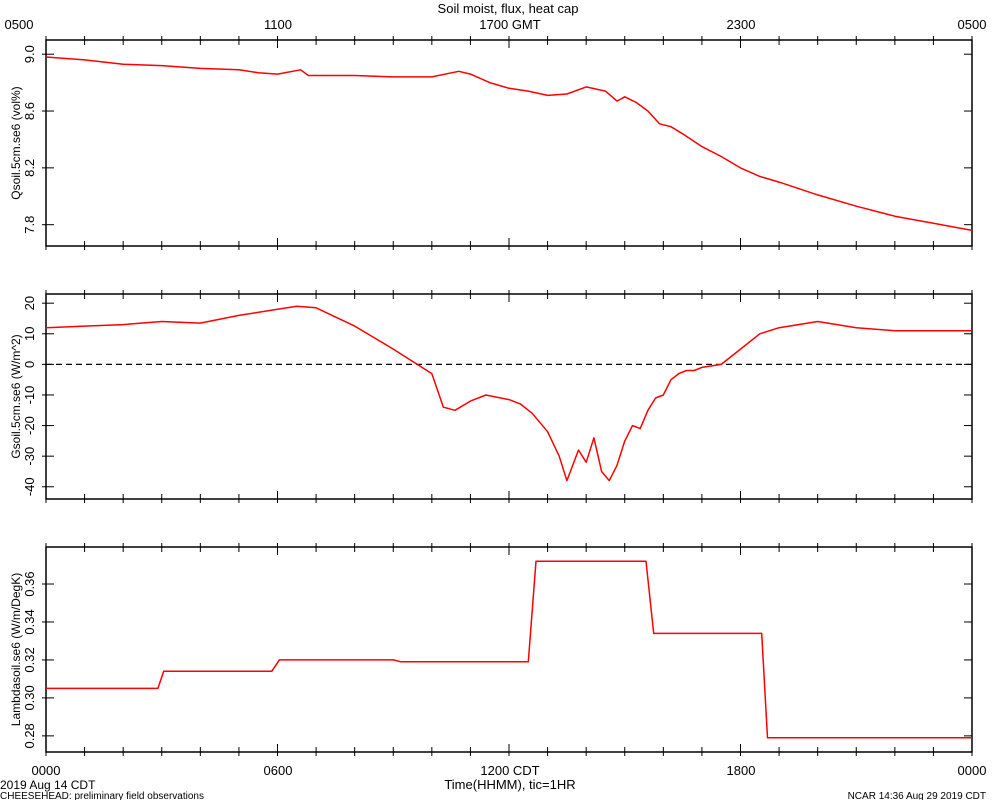  Describe the element at coordinates (29, 111) in the screenshot. I see `y-tick-label: 8.6` at that location.